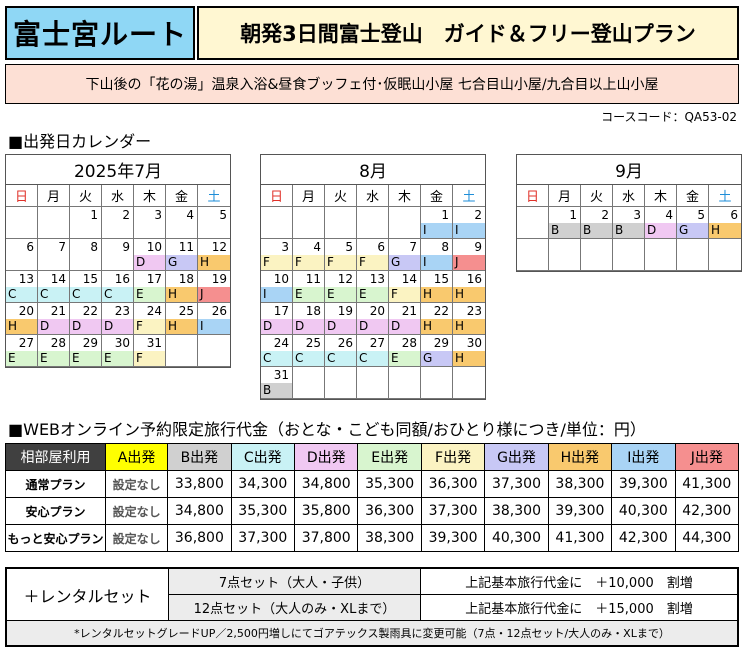  Describe the element at coordinates (373, 351) in the screenshot. I see `calendar-day: C 27` at that location.